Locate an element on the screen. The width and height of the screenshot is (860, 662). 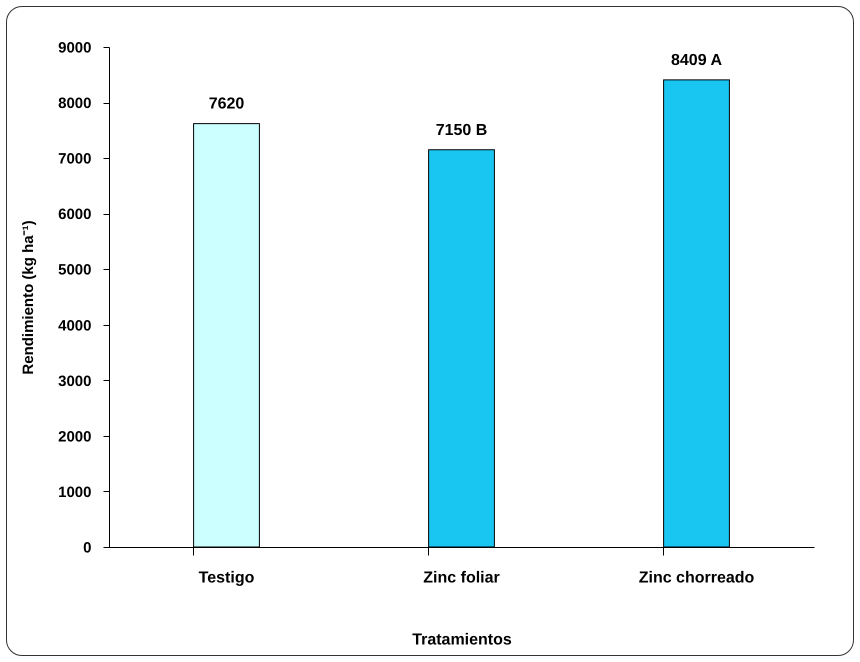
data-label: 8409 A is located at coordinates (696, 60).